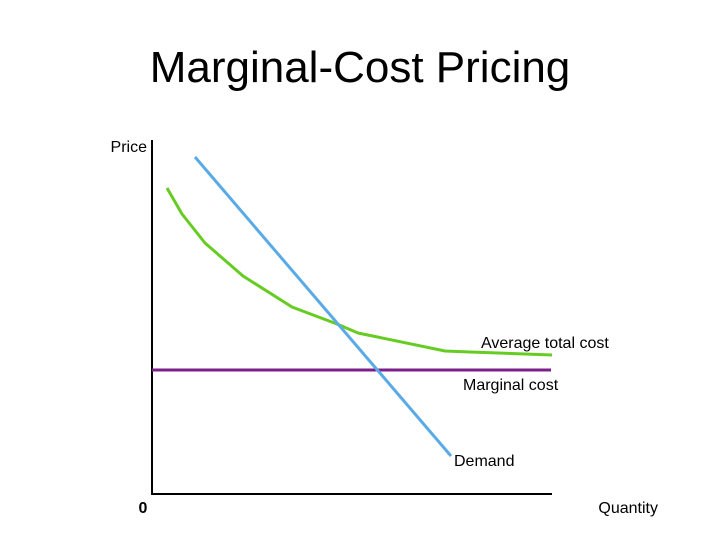 This screenshot has height=540, width=720. What do you see at coordinates (129, 147) in the screenshot?
I see `y-axis-label: Price` at bounding box center [129, 147].